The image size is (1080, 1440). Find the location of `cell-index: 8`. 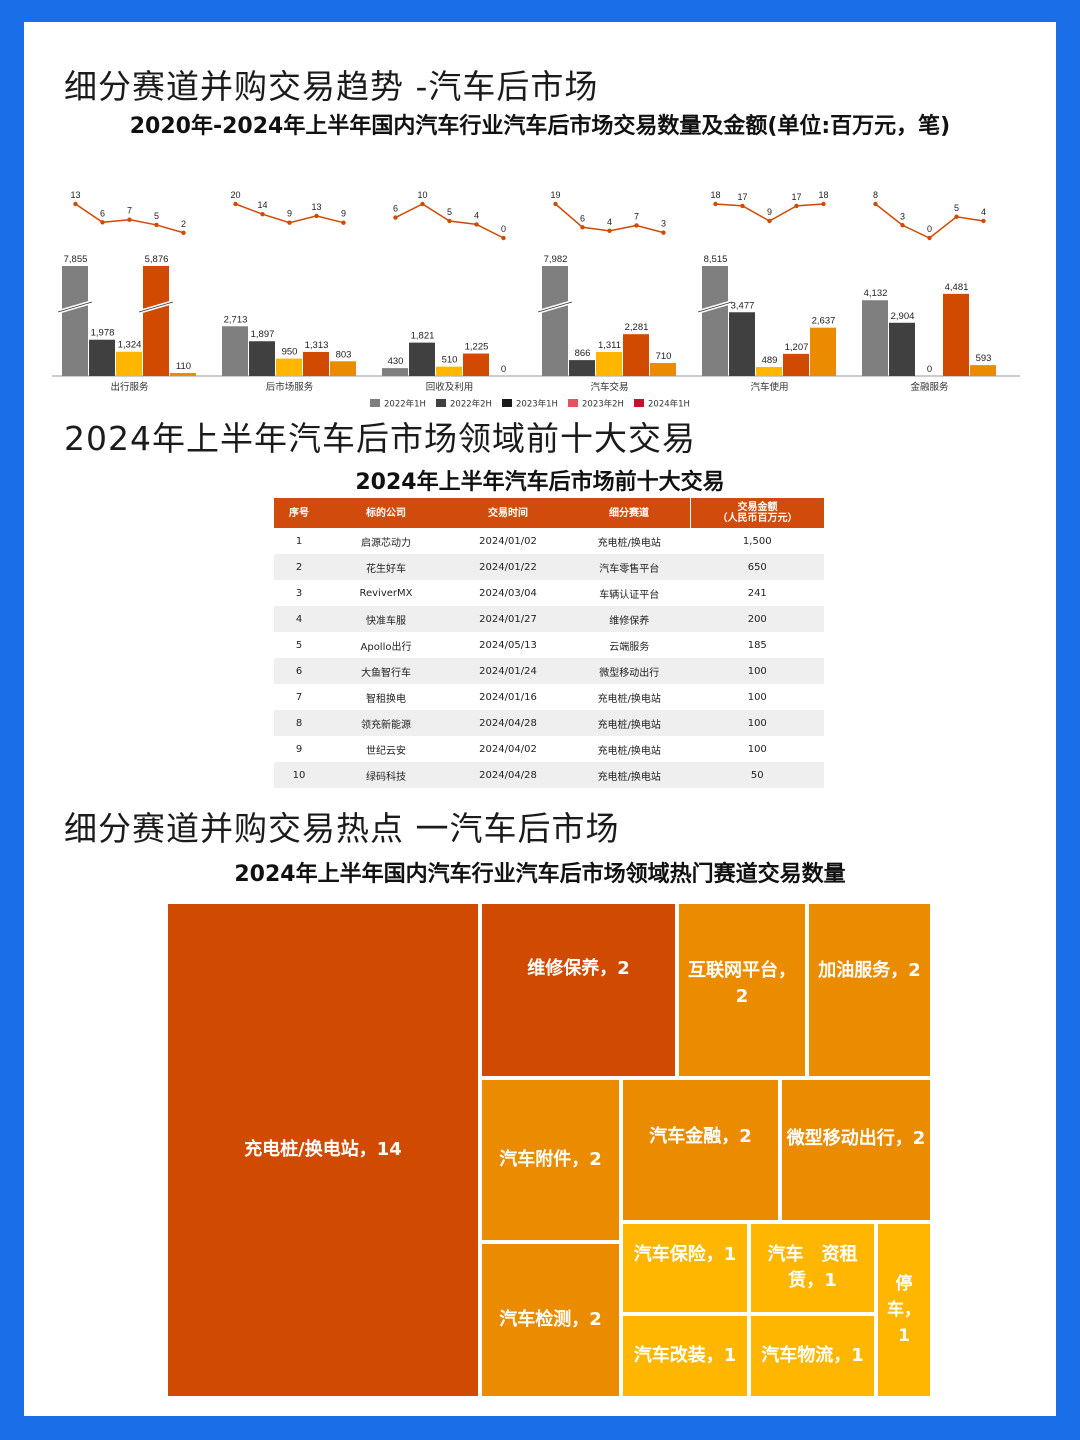

cell-index: 8 is located at coordinates (299, 723).